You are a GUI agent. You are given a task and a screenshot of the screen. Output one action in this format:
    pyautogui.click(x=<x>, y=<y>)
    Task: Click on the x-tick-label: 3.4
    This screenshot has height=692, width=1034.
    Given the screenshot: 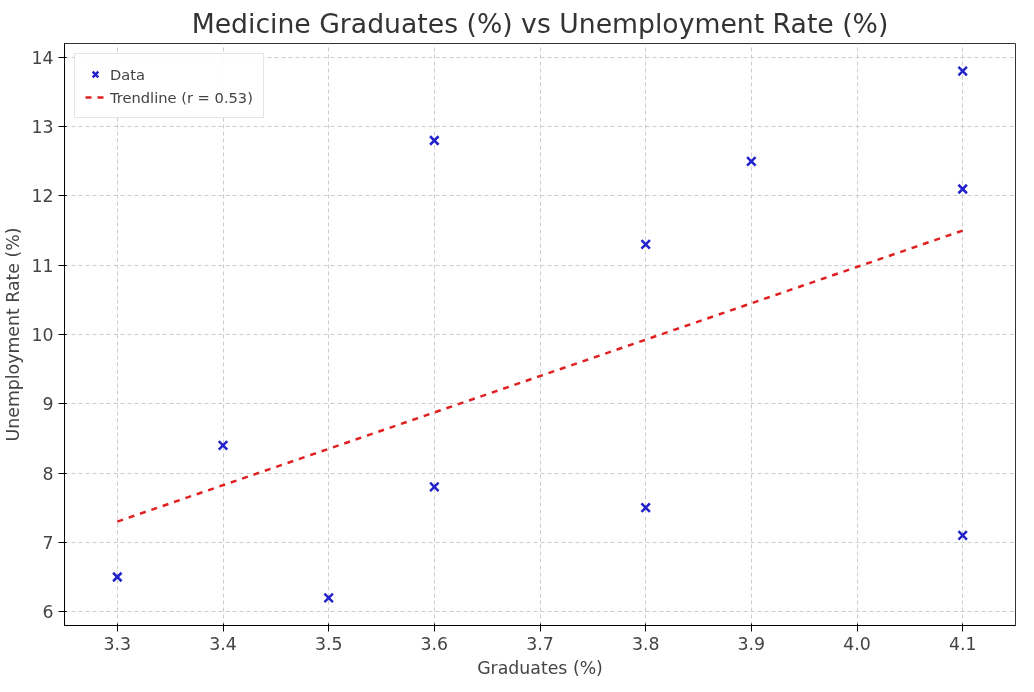 What is the action you would take?
    pyautogui.click(x=223, y=643)
    